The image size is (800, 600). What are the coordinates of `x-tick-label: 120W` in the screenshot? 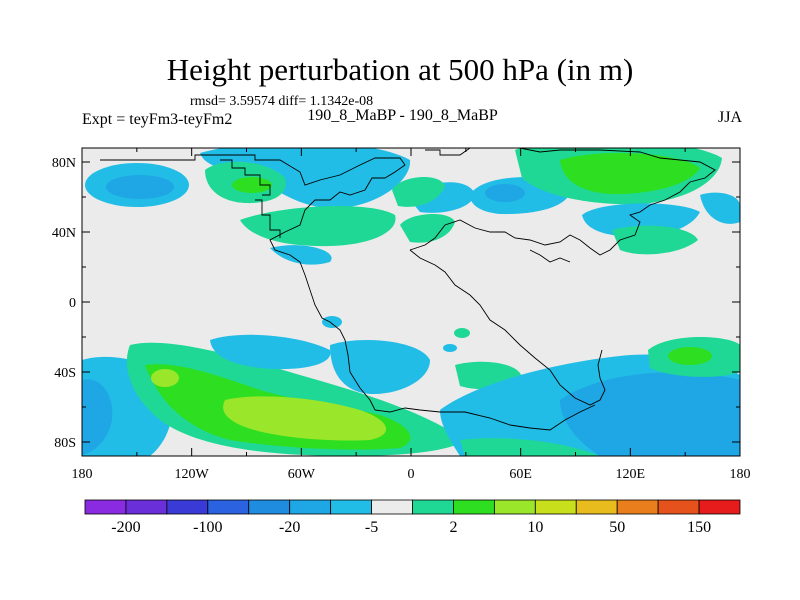 It's located at (192, 474).